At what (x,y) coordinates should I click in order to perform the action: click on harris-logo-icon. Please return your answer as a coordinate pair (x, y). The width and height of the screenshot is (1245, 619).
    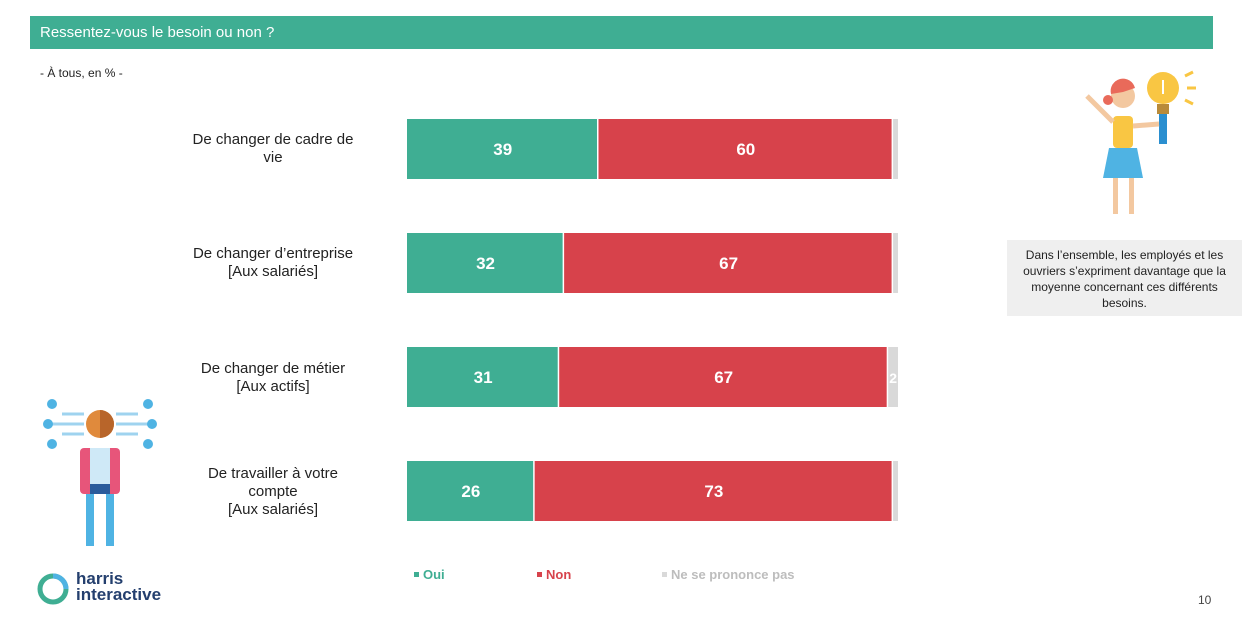
    Looking at the image, I should click on (53, 589).